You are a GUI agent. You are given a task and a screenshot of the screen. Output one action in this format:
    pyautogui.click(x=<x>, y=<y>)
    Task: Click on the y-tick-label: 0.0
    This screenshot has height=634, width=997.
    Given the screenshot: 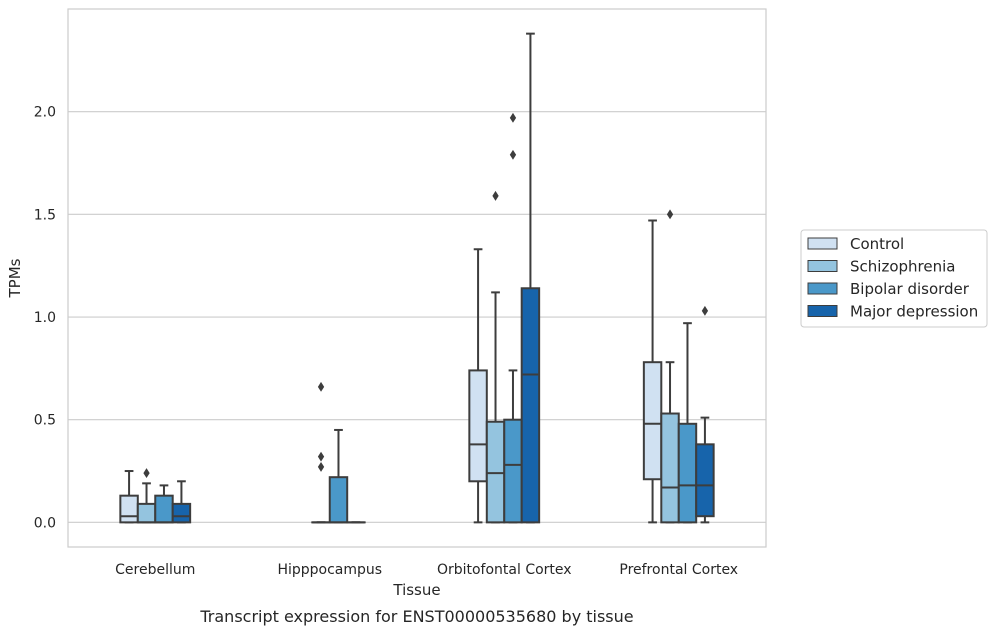 What is the action you would take?
    pyautogui.click(x=45, y=523)
    